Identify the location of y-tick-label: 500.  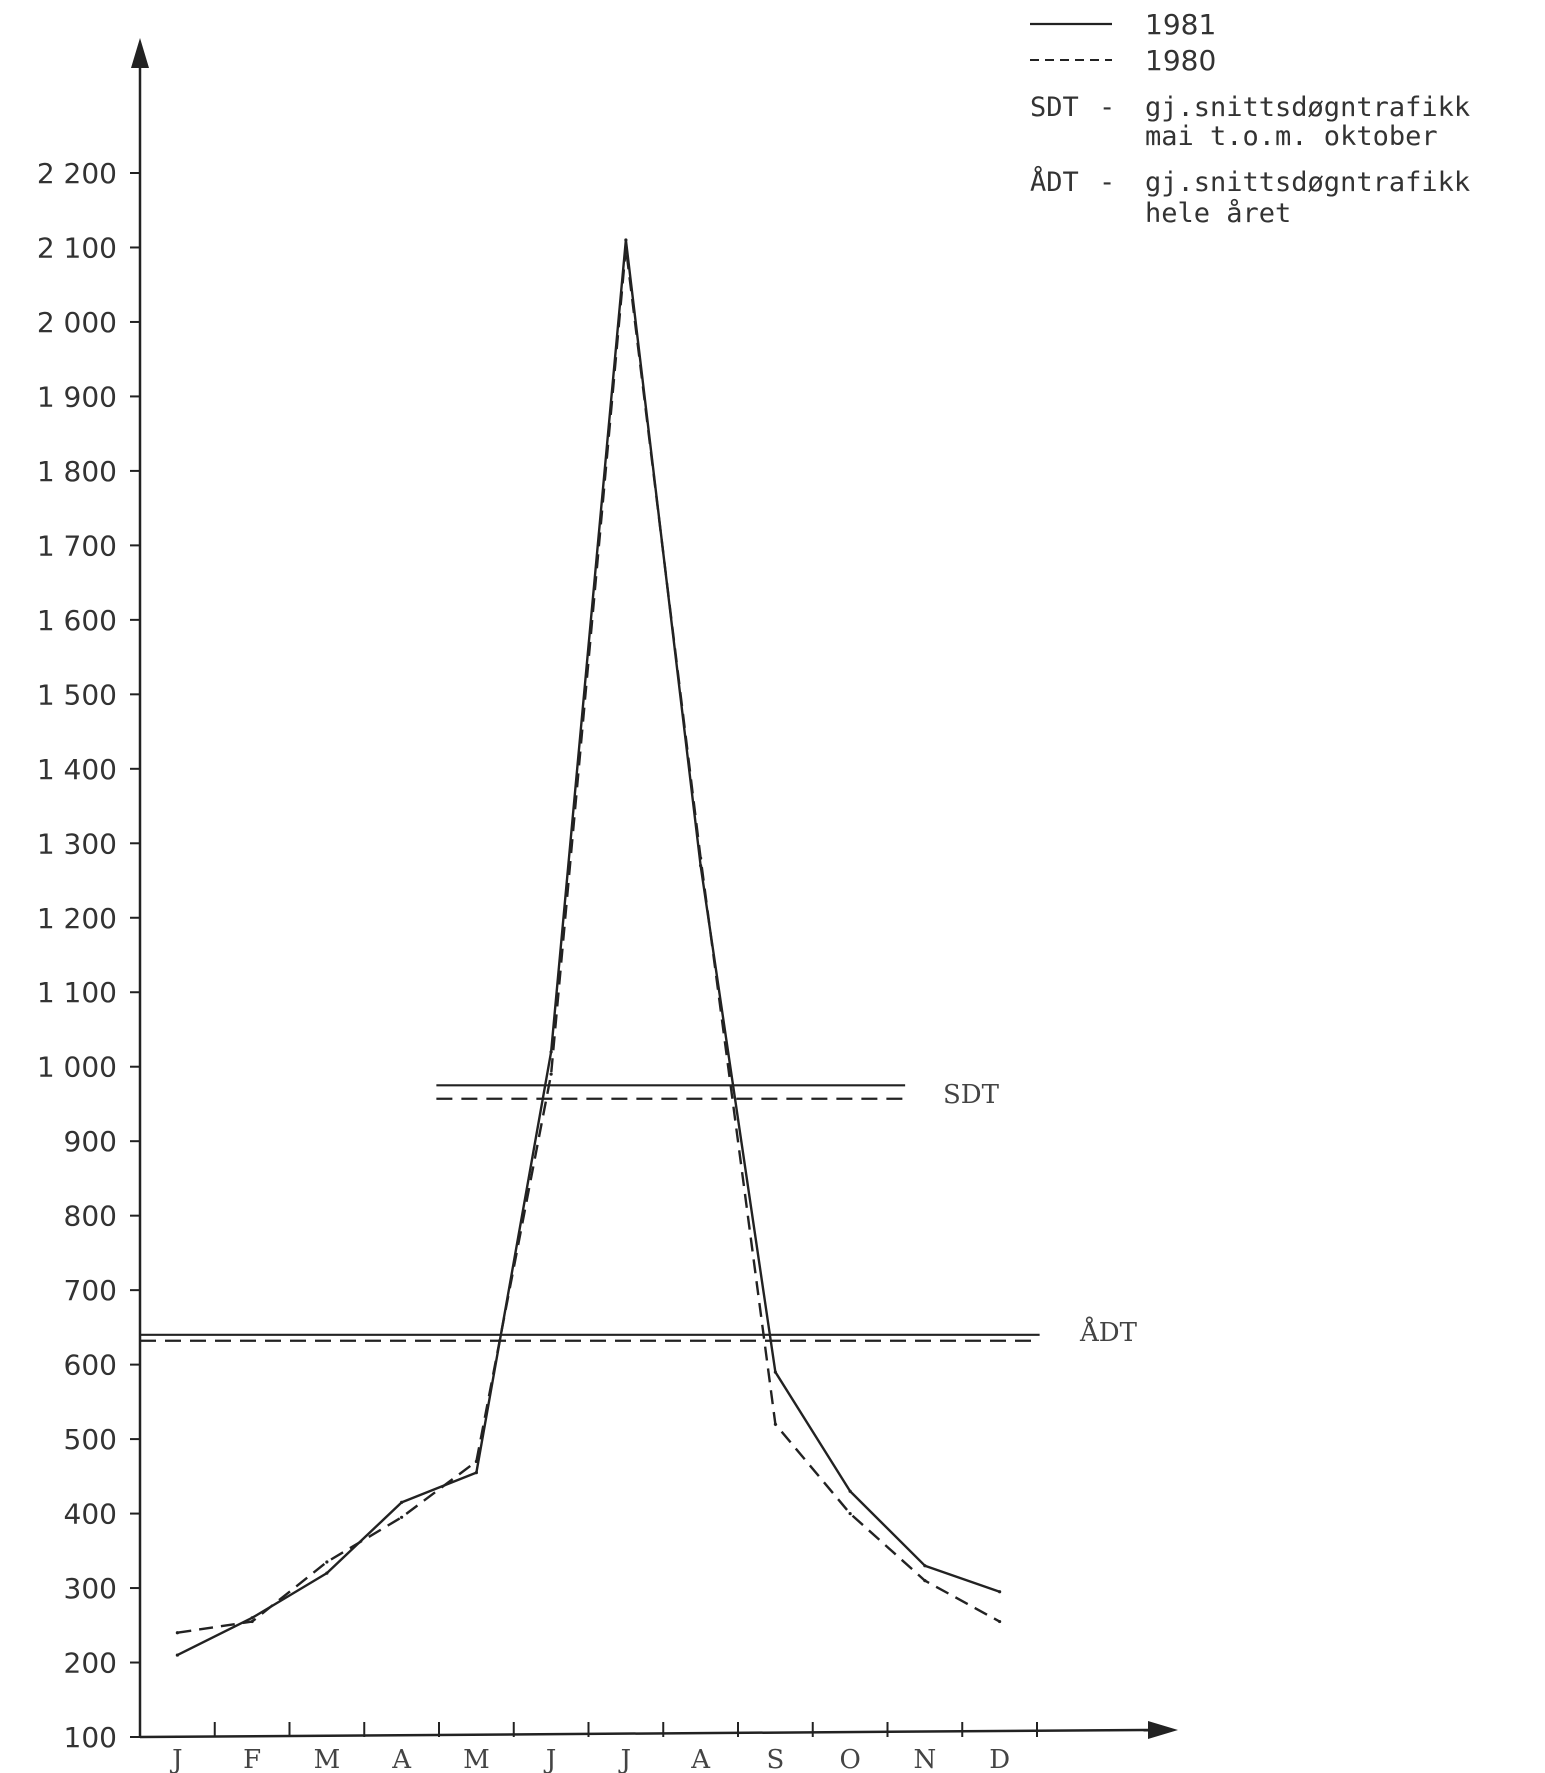
(90, 1439).